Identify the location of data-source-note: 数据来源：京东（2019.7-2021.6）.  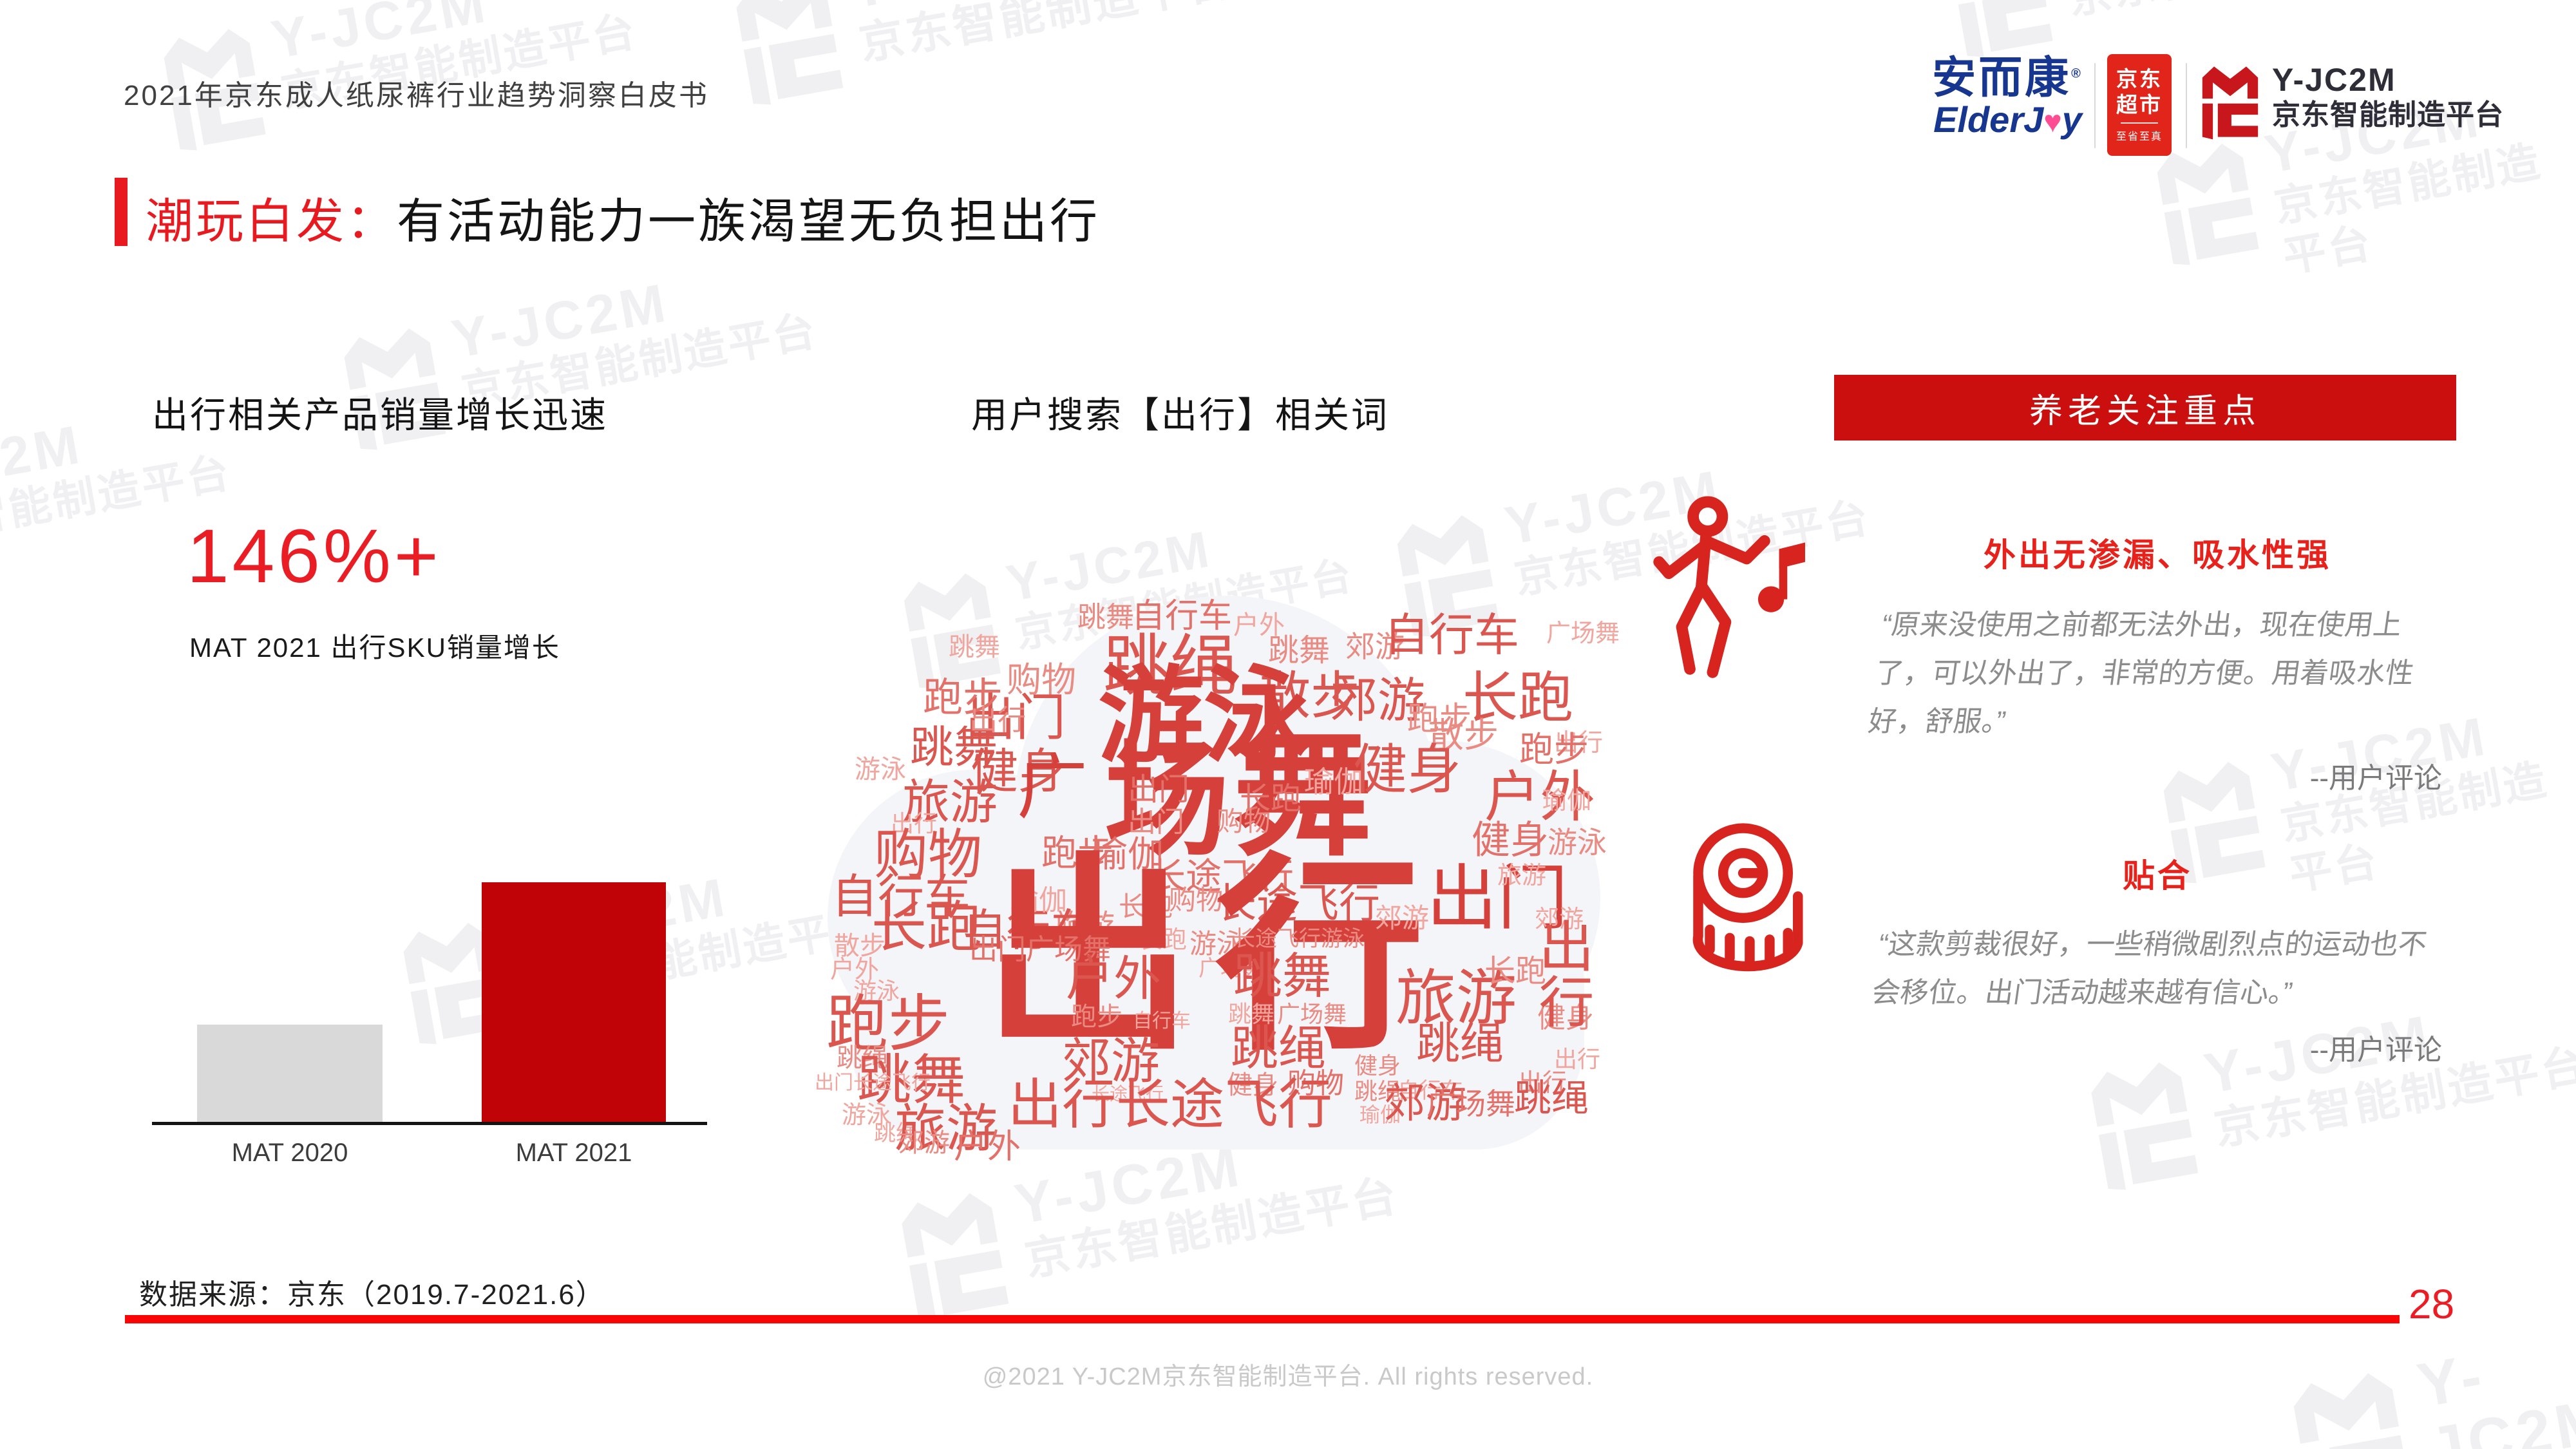
(372, 1295).